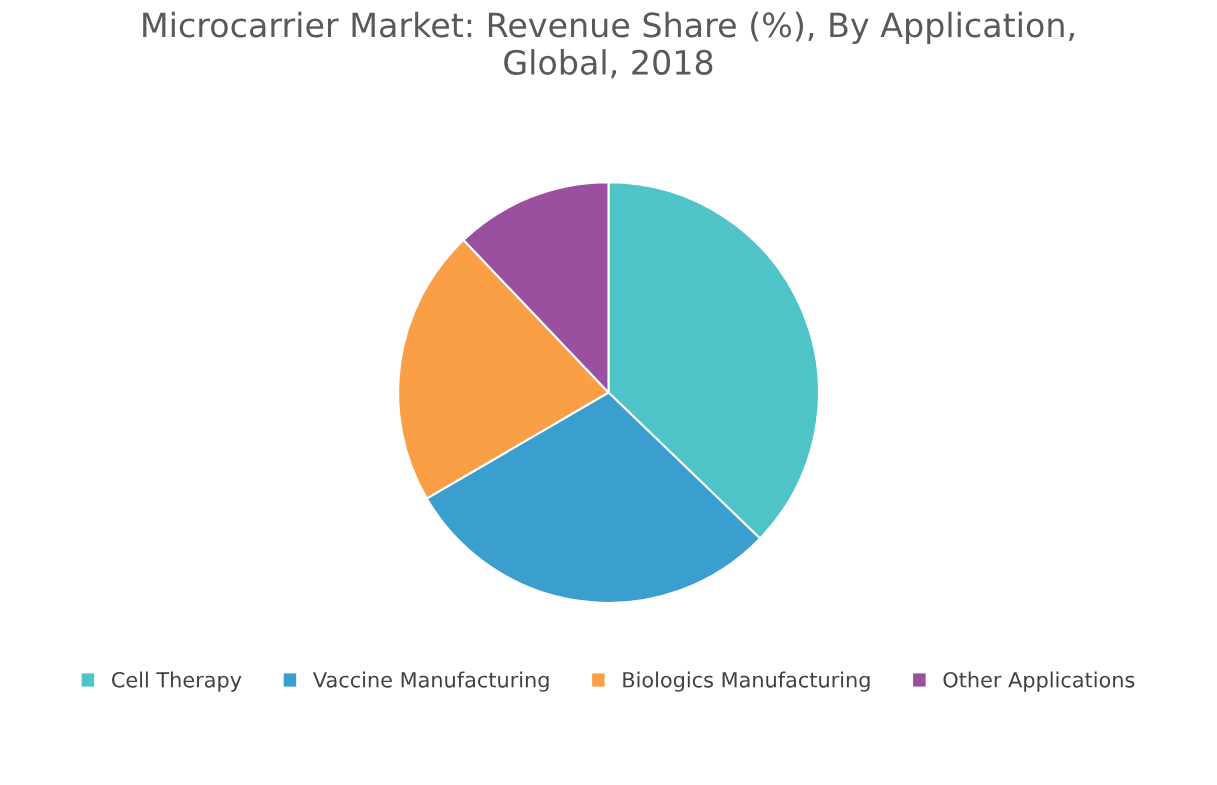 The image size is (1217, 785). I want to click on legend-label: Cell Therapy, so click(177, 681).